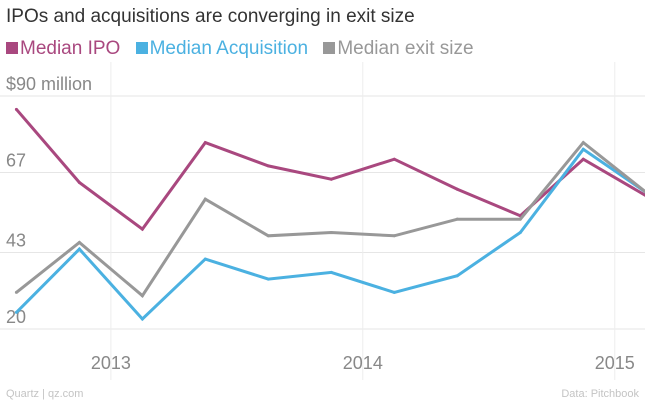  Describe the element at coordinates (111, 363) in the screenshot. I see `x-tick-label: 2013` at that location.